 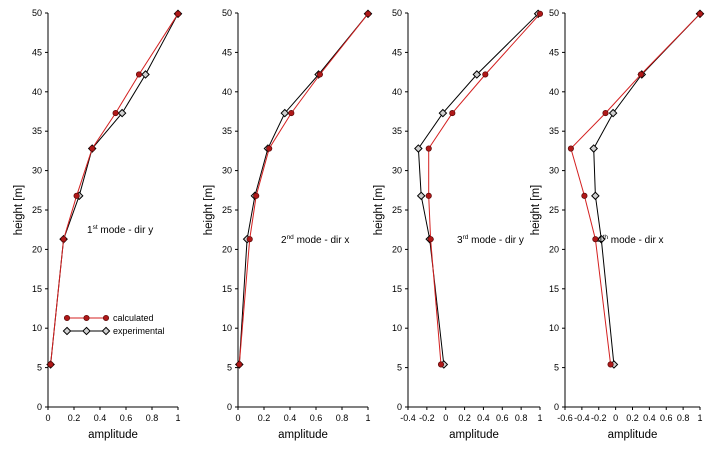 I want to click on mode-annotation: 4th mode - dir x, so click(x=630, y=240).